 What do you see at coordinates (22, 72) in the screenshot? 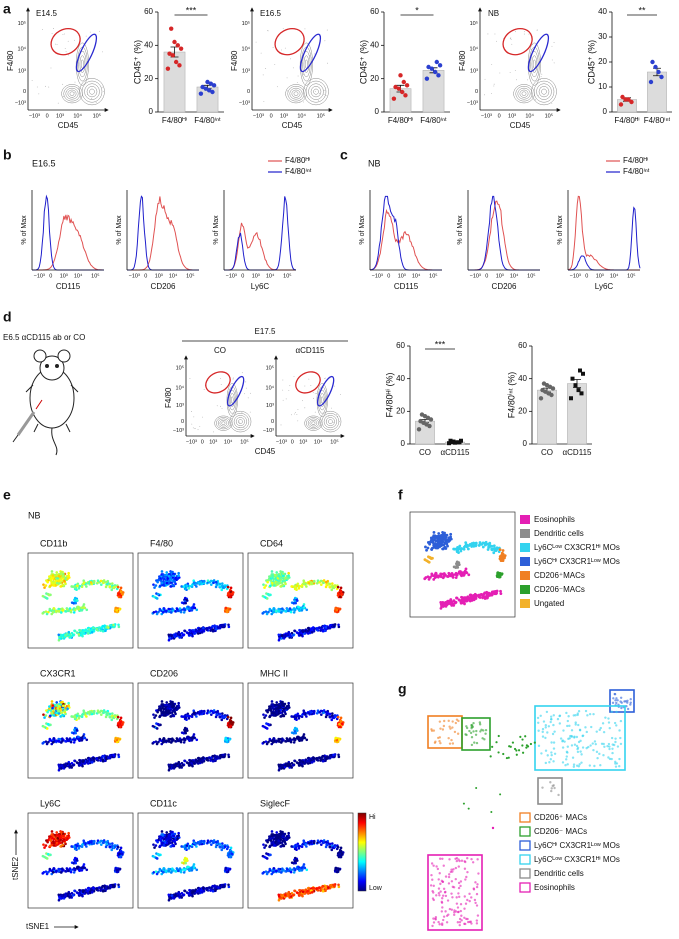
I see `y-tick-label: 10³` at bounding box center [22, 72].